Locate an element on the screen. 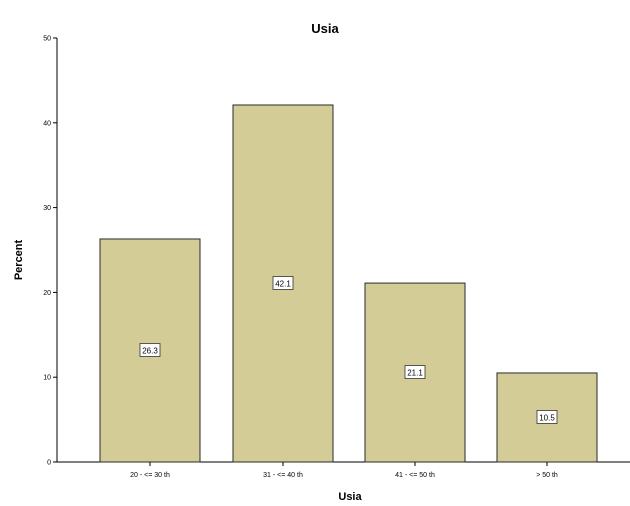 The height and width of the screenshot is (506, 630). data-label: 21.1 is located at coordinates (415, 373).